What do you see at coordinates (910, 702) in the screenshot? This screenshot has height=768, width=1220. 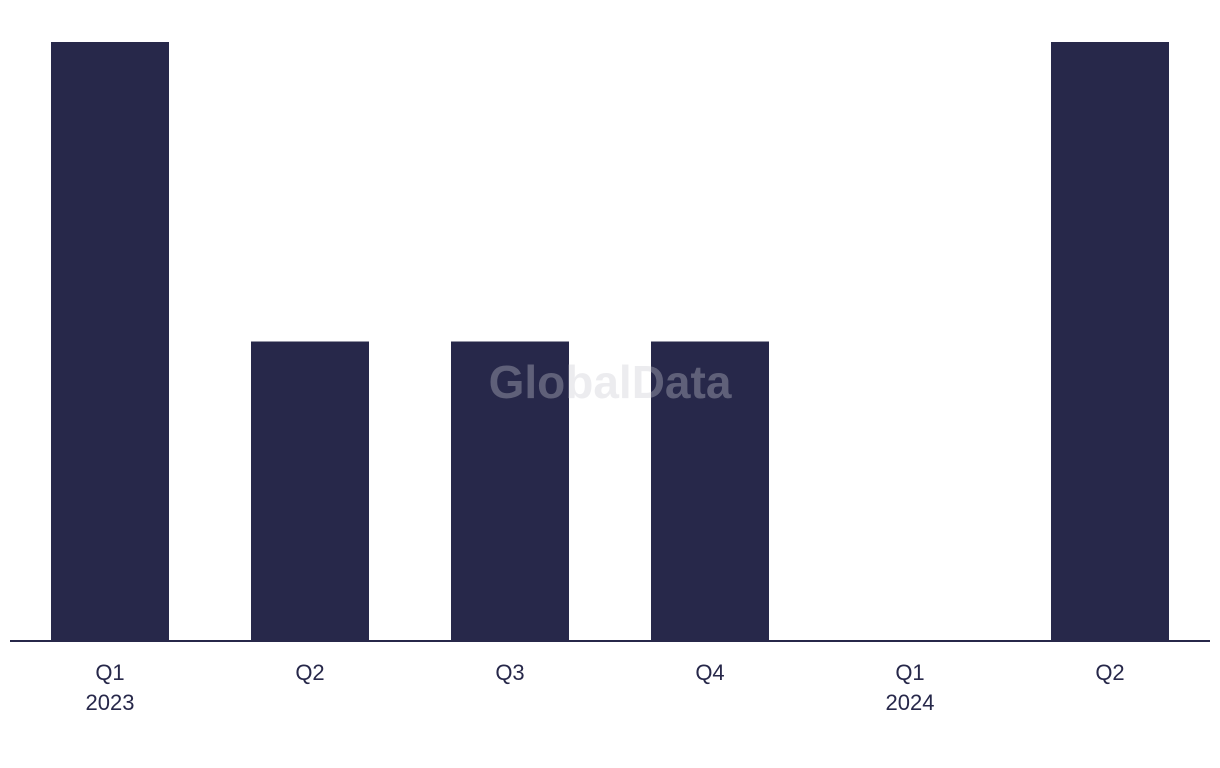 I see `x-group-label: 2024` at bounding box center [910, 702].